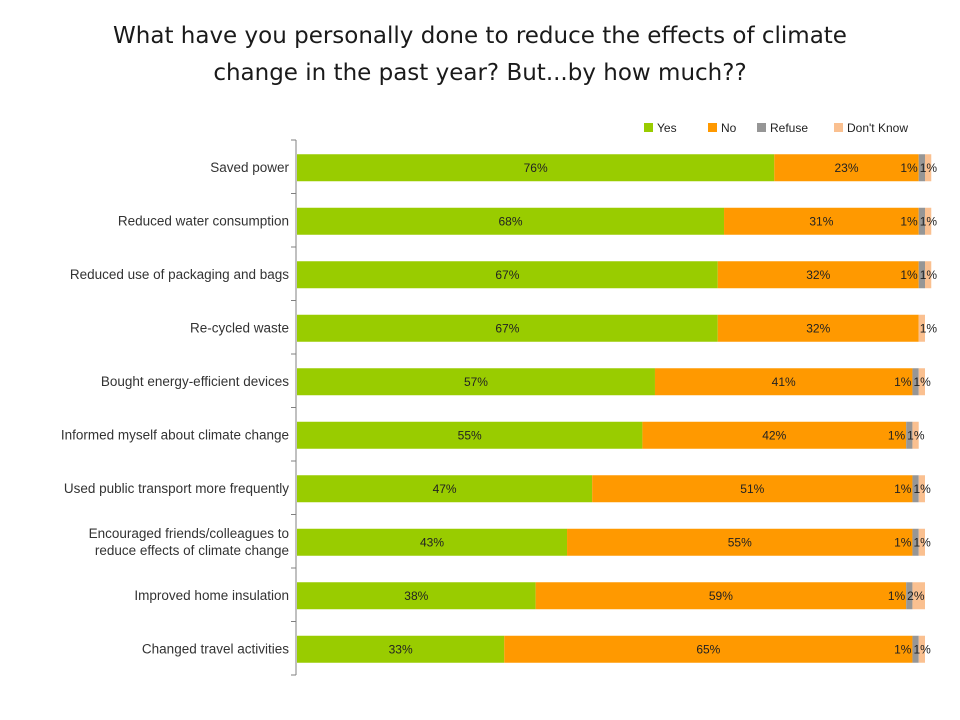  What do you see at coordinates (877, 128) in the screenshot?
I see `legend-label-don-t-know: Don't Know` at bounding box center [877, 128].